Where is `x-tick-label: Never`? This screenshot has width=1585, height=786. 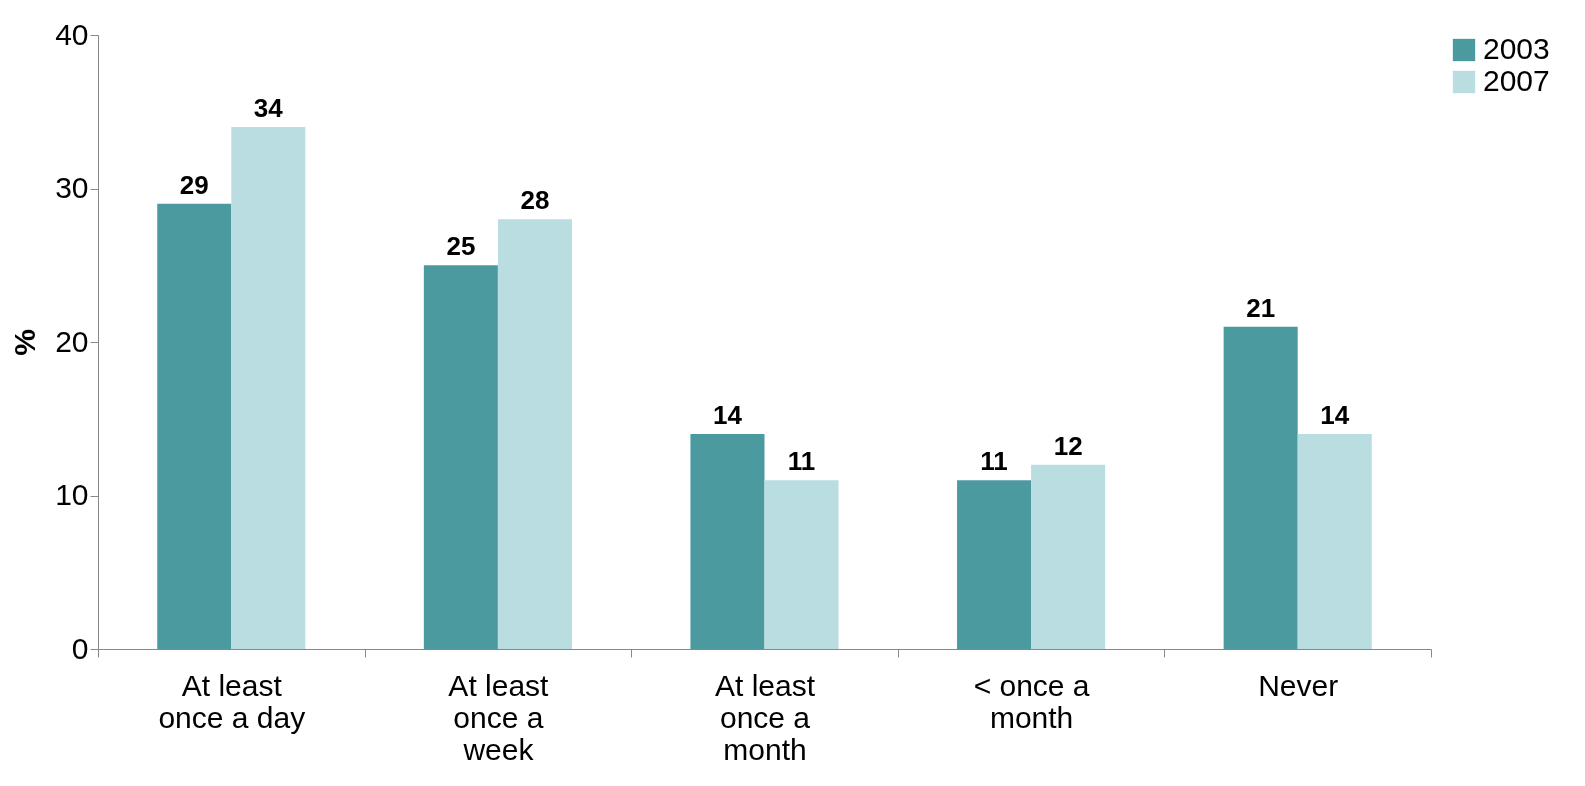
x-tick-label: Never is located at coordinates (1298, 685).